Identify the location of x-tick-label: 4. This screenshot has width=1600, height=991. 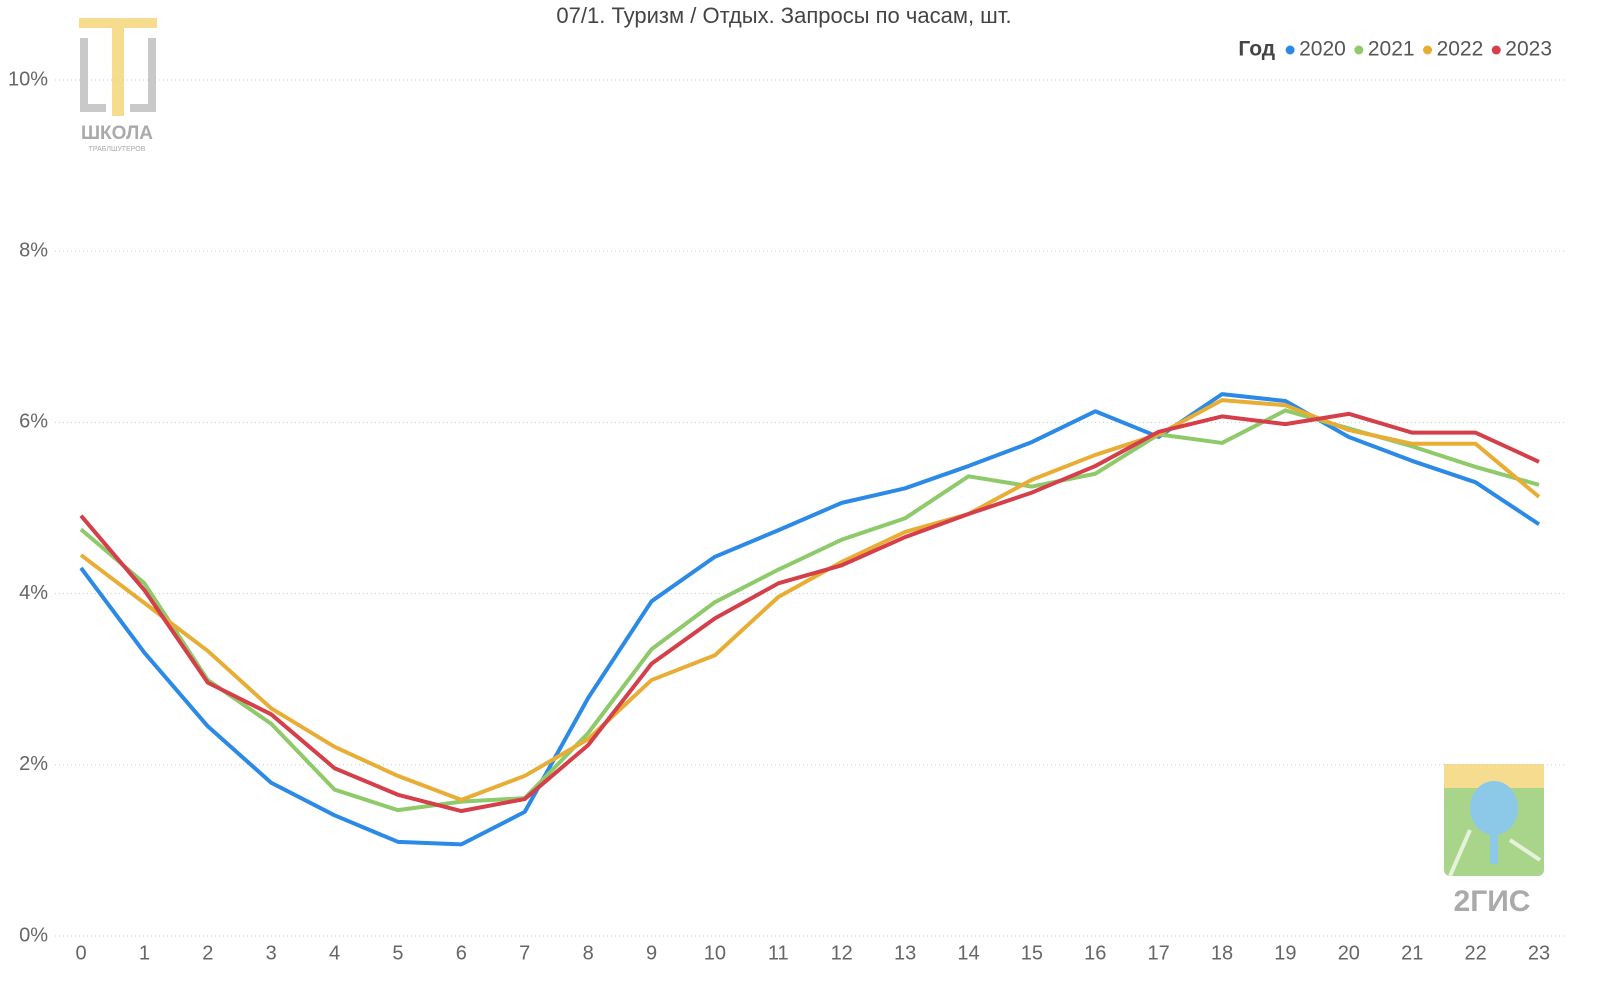
(334, 953).